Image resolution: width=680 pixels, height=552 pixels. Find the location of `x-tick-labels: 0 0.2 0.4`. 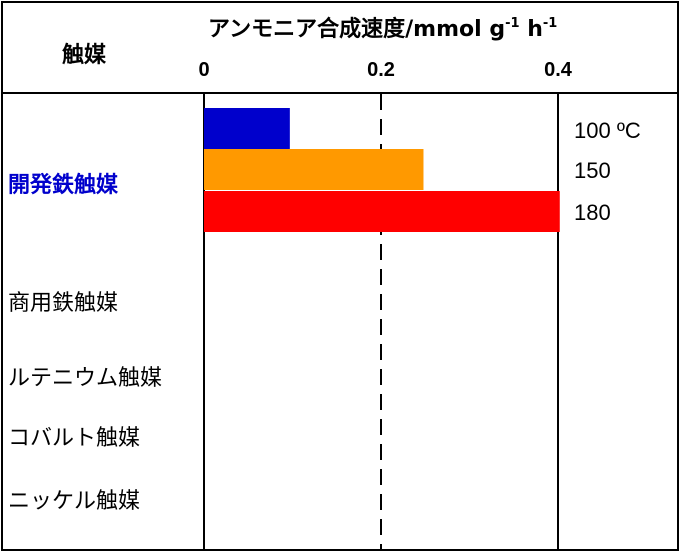

x-tick-labels: 0 0.2 0.4 is located at coordinates (385, 70).